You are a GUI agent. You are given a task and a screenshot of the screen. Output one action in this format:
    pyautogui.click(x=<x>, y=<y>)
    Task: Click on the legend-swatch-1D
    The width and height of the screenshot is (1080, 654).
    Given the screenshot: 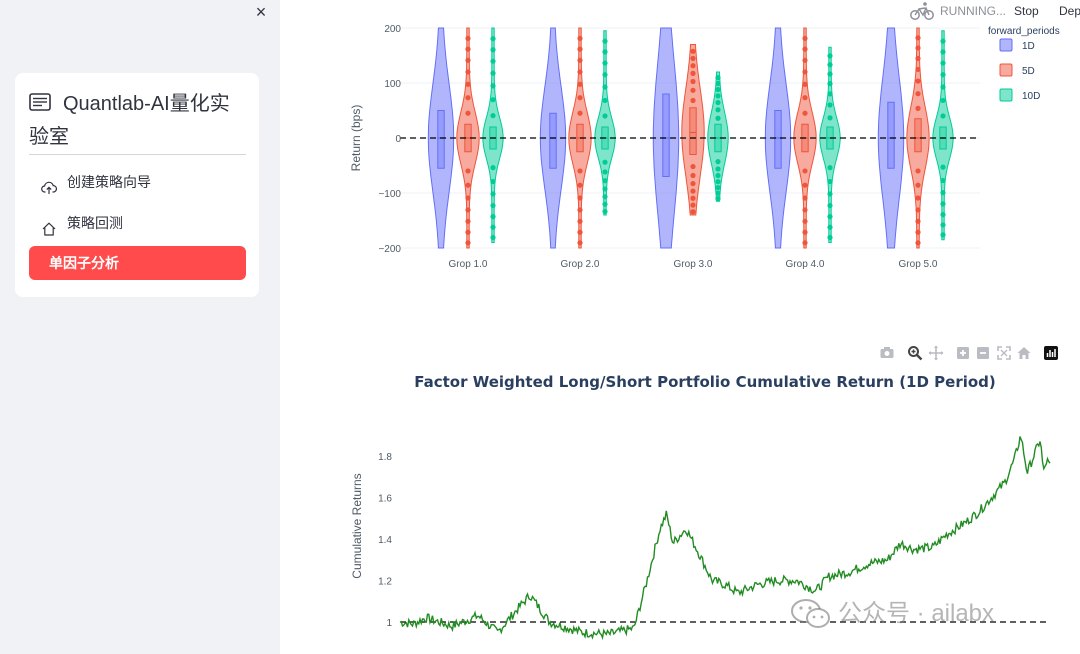 What is the action you would take?
    pyautogui.click(x=1006, y=45)
    